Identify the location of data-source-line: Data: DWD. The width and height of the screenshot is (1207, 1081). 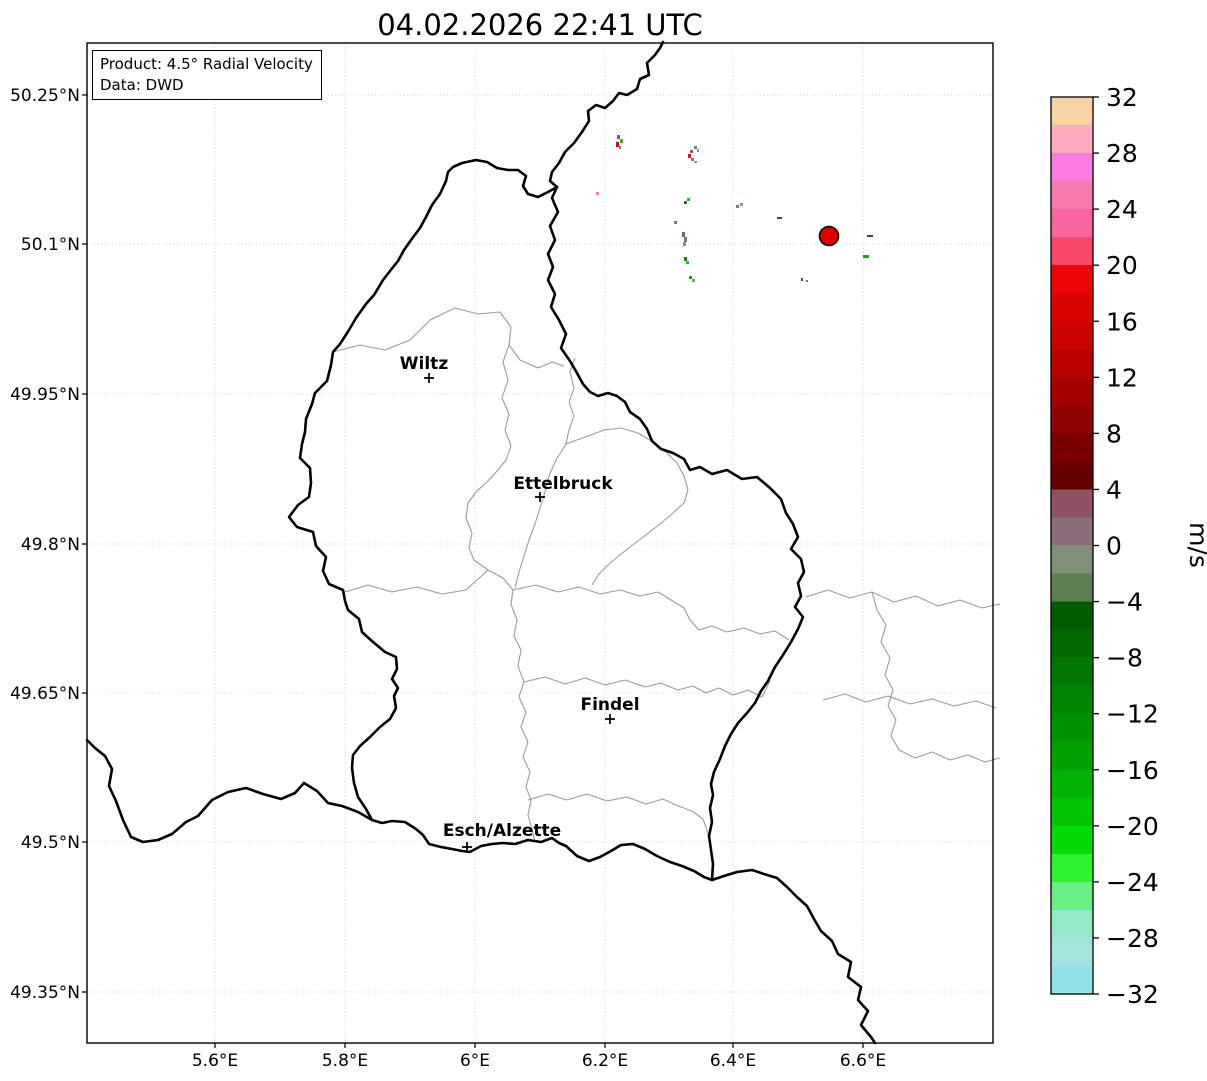
(142, 84).